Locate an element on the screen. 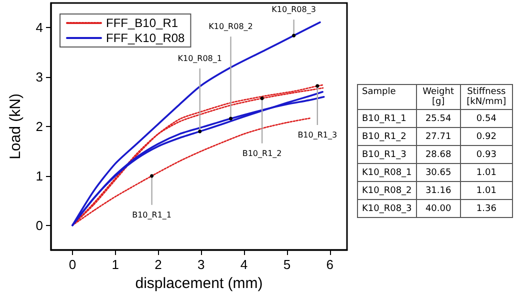  text: 31.16 is located at coordinates (438, 191).